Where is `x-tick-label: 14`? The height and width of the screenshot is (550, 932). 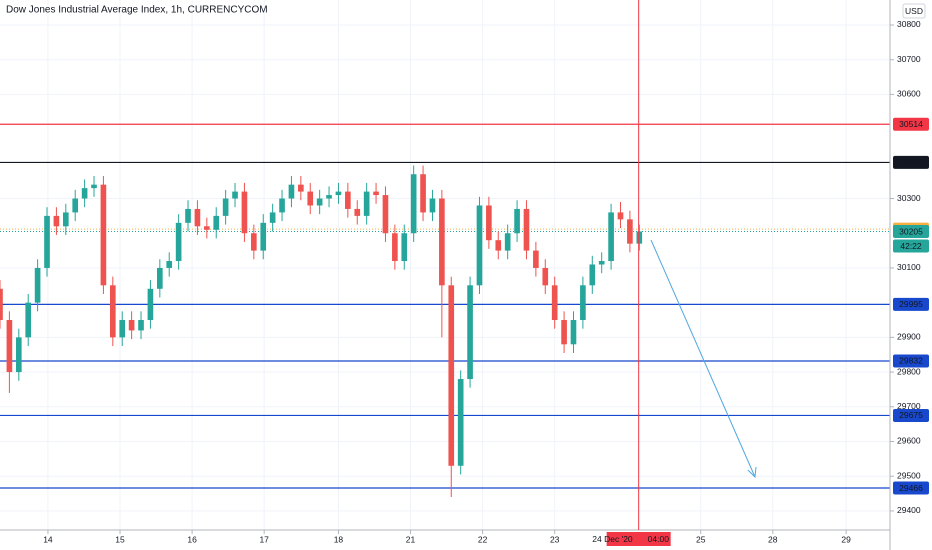
x-tick-label: 14 is located at coordinates (48, 539).